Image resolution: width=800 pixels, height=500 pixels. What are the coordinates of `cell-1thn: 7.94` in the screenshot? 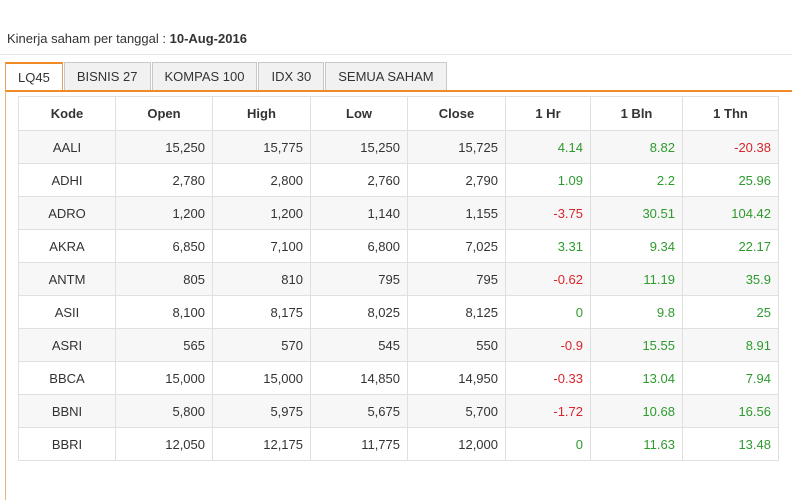 It's located at (730, 378).